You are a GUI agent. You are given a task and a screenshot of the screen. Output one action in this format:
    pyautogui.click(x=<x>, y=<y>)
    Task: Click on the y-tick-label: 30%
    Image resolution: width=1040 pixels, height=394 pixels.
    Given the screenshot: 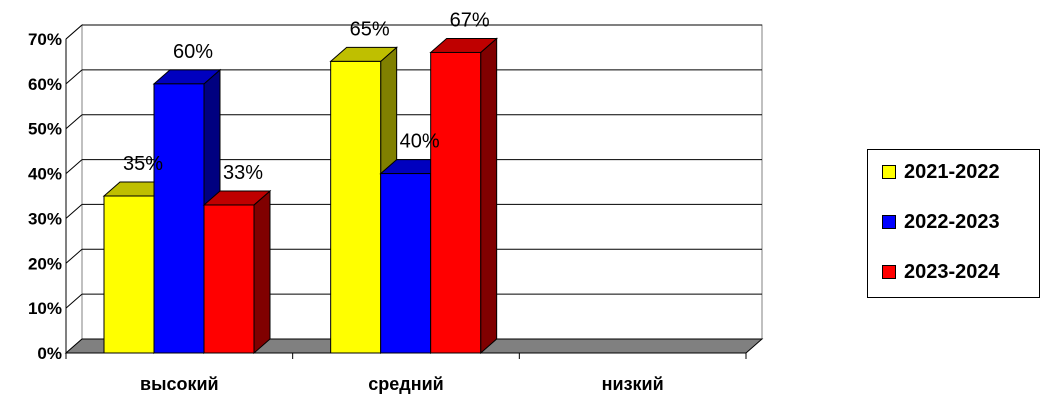 What is the action you would take?
    pyautogui.click(x=45, y=218)
    